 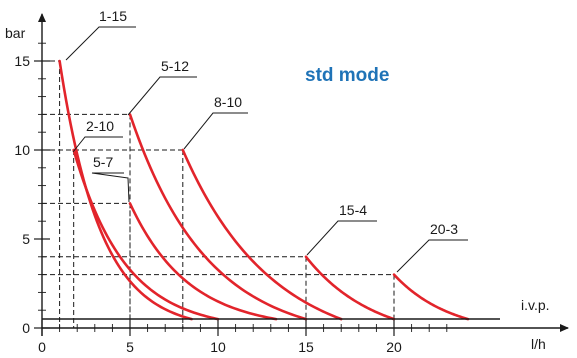 I want to click on y-tick-label-5: 5, so click(x=26, y=239).